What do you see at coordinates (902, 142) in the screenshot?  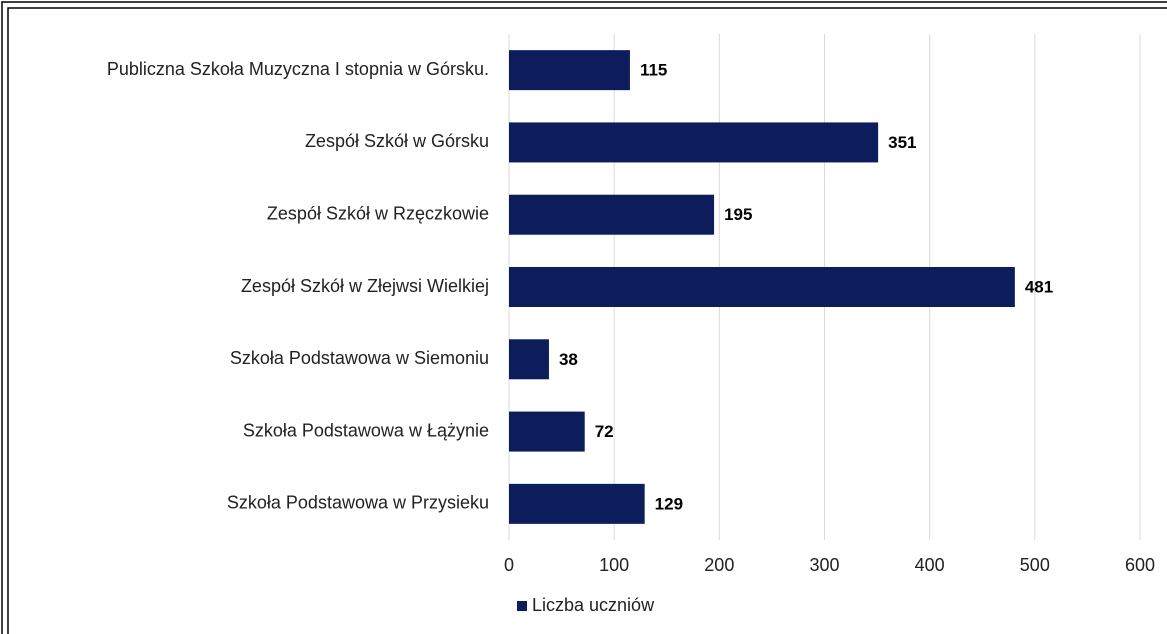 I see `value-label: 351` at bounding box center [902, 142].